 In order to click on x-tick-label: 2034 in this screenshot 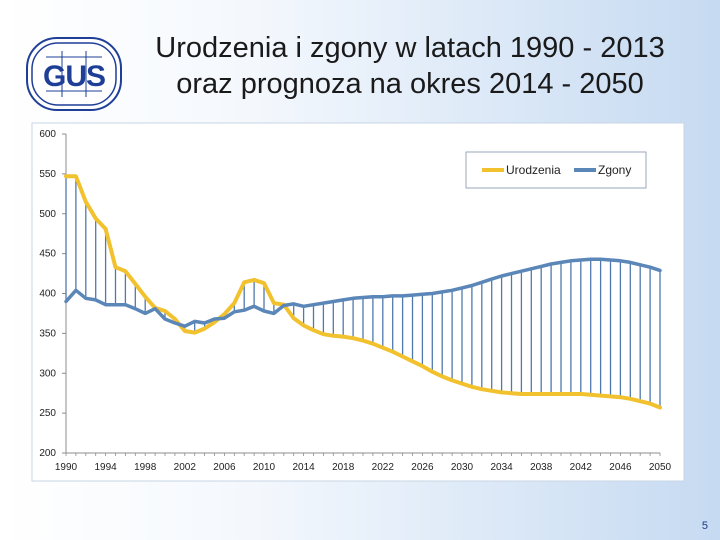, I will do `click(501, 467)`.